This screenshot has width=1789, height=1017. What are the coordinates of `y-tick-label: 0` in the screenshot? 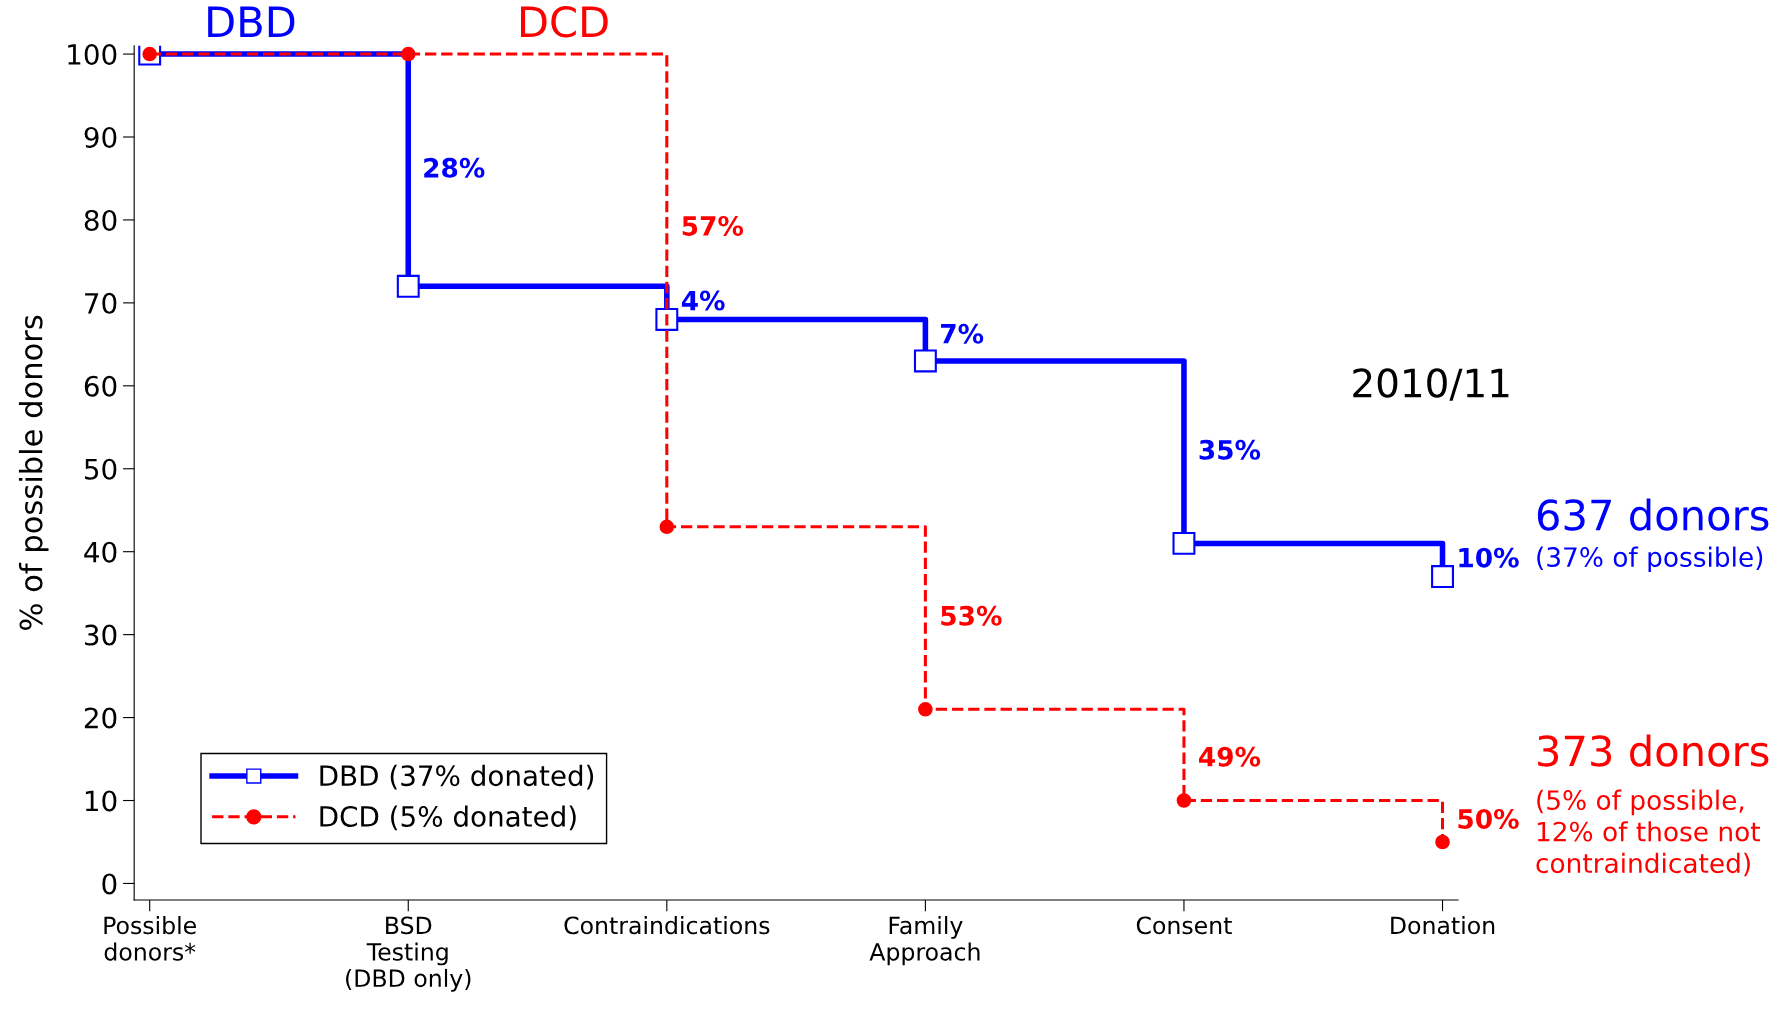 It's located at (109, 884).